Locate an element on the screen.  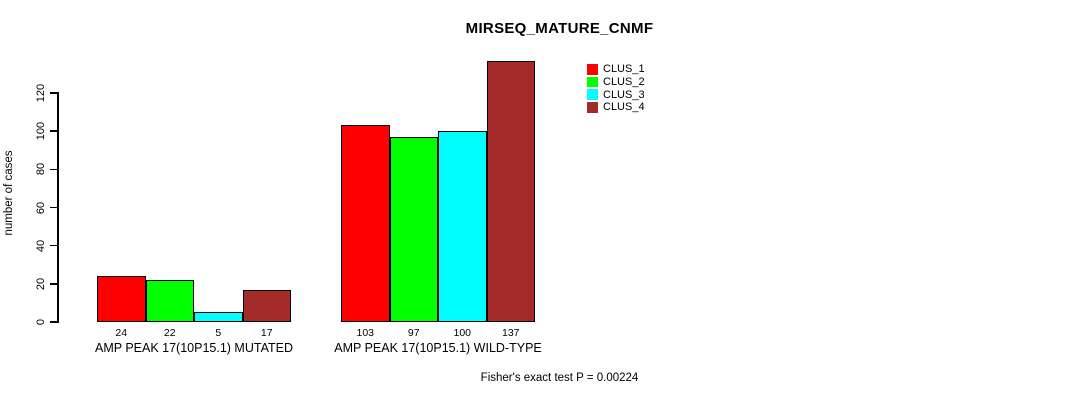
bar-value-label: 103 is located at coordinates (365, 333).